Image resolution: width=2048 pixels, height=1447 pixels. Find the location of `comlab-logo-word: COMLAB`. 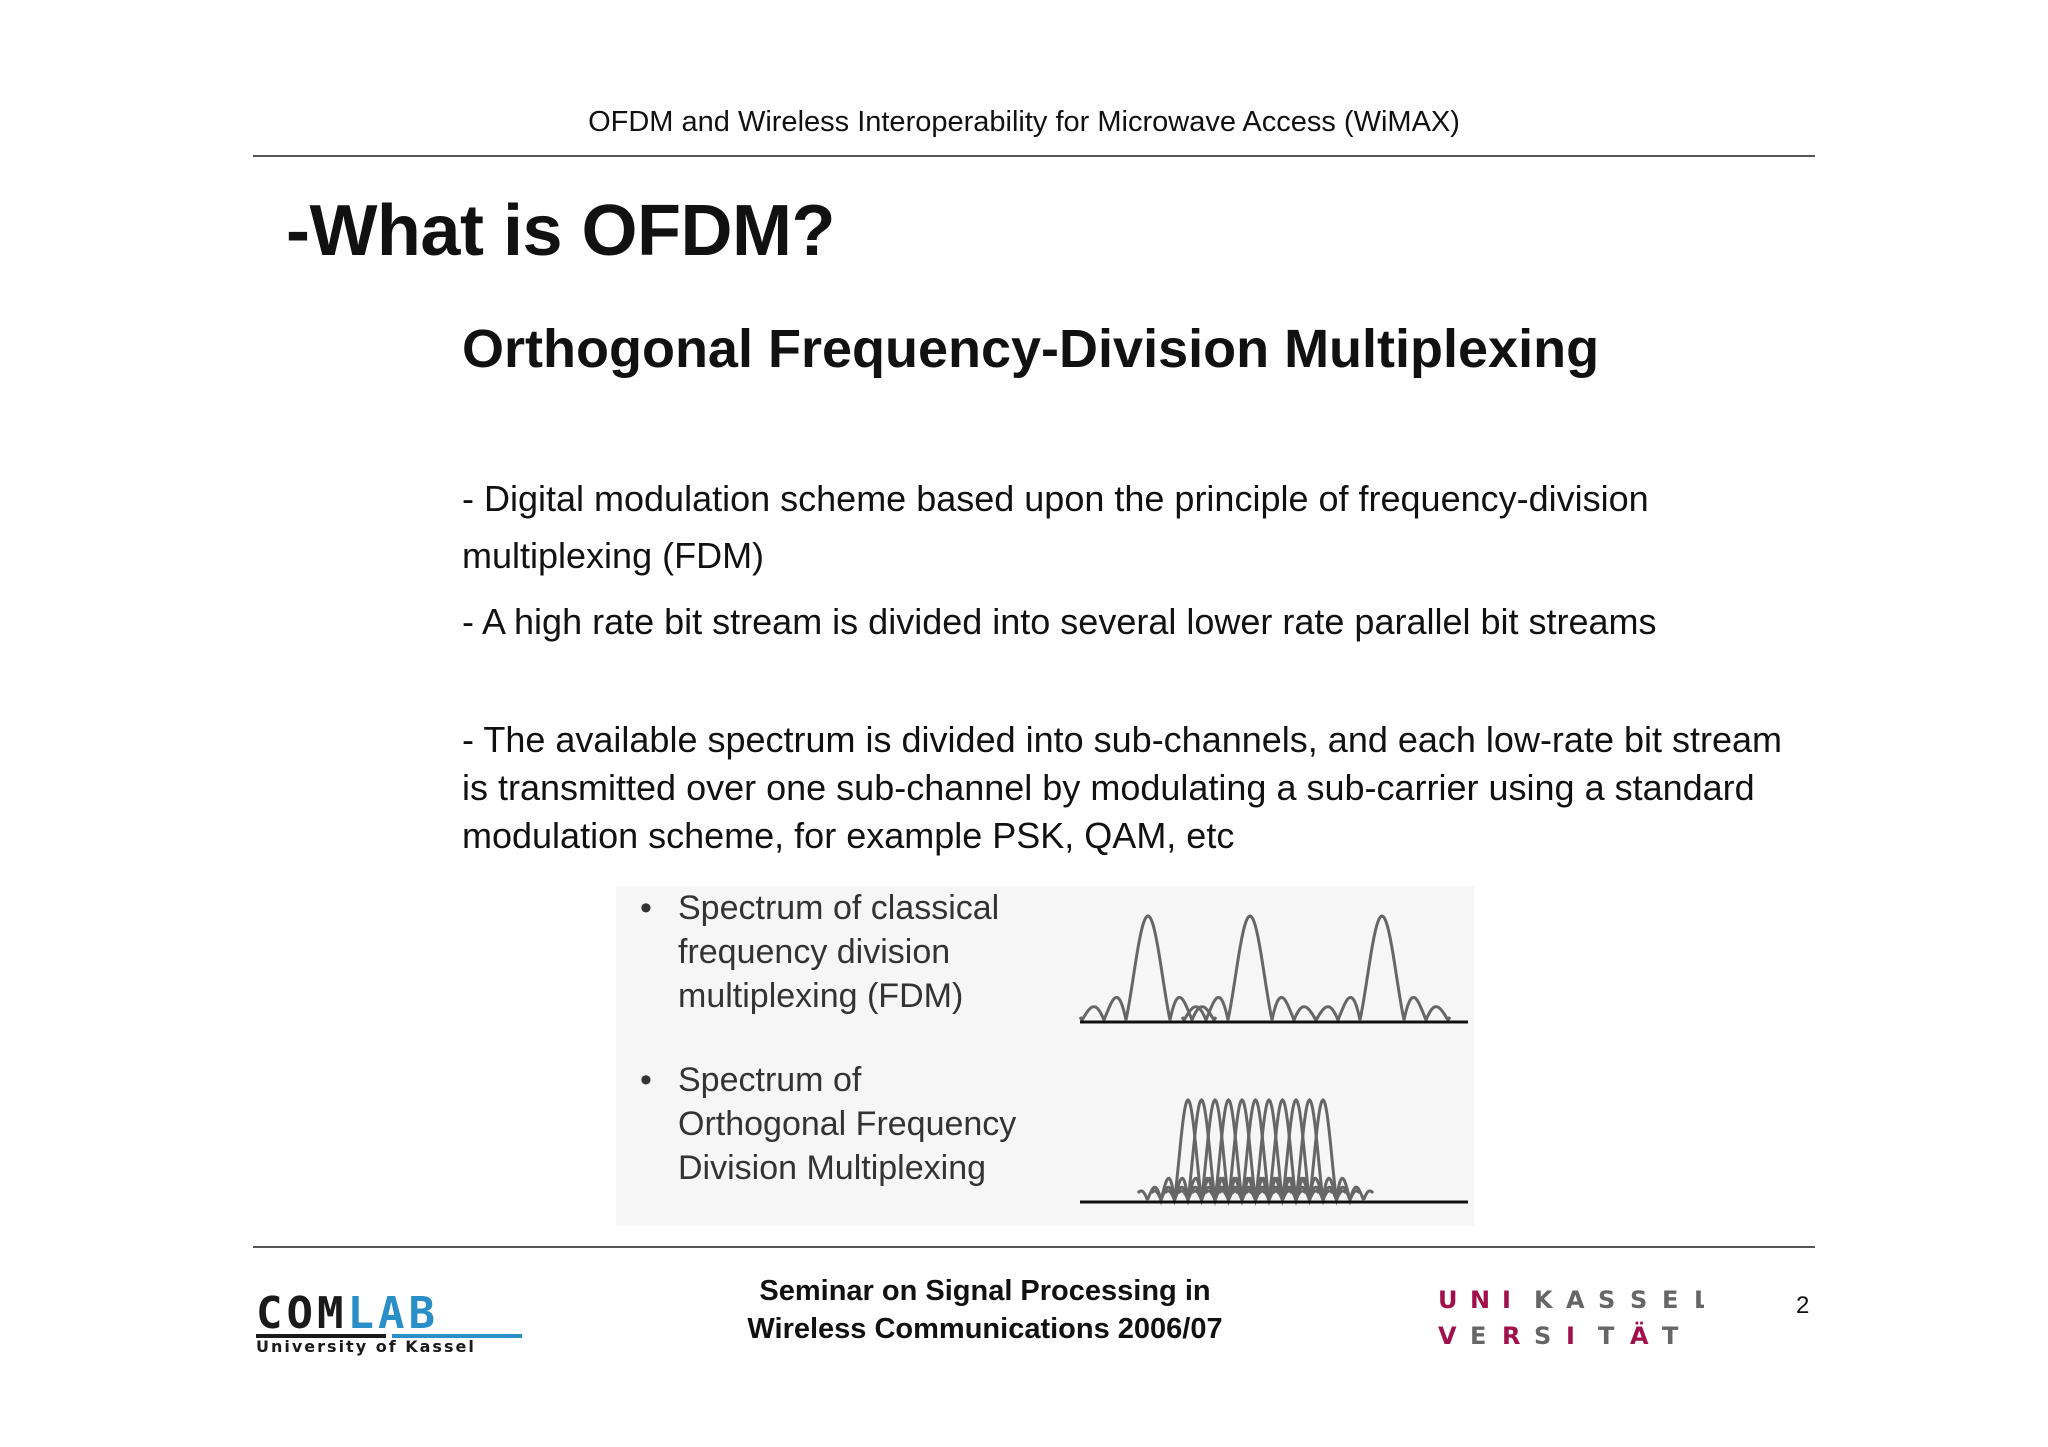

comlab-logo-word: COMLAB is located at coordinates (347, 1313).